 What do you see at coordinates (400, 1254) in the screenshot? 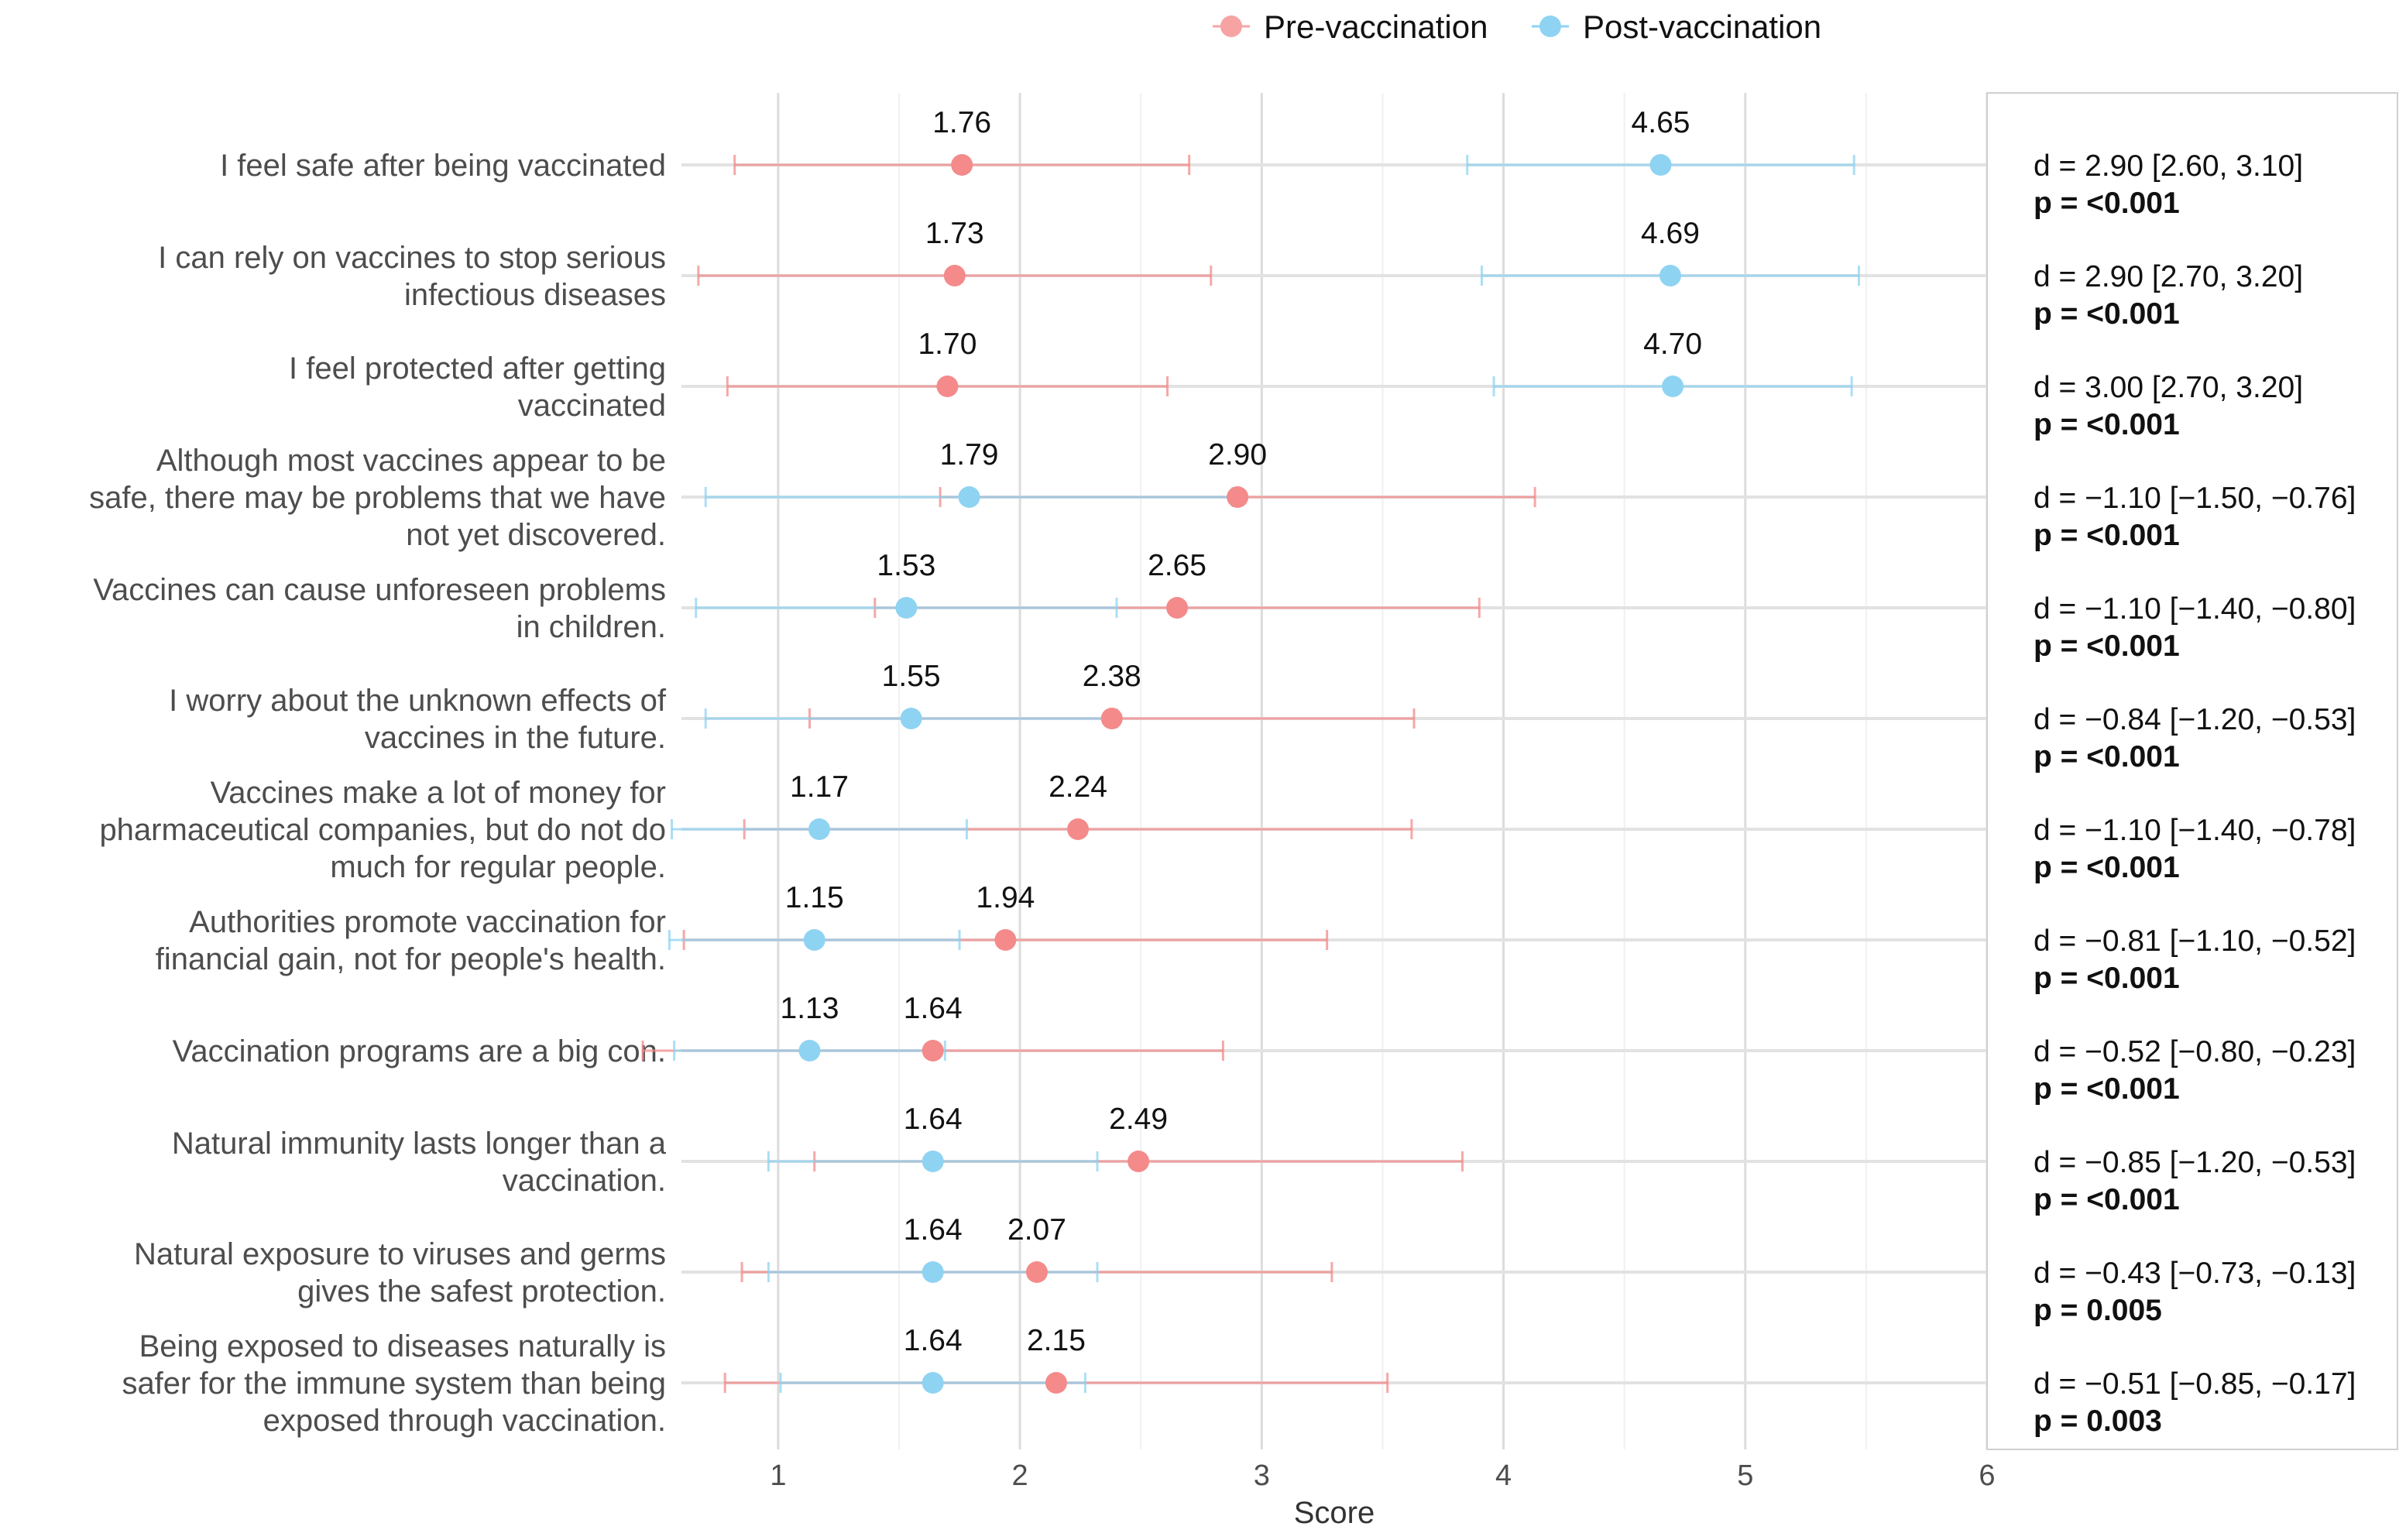
I see `row-label: Natural exposure to viruses and germs` at bounding box center [400, 1254].